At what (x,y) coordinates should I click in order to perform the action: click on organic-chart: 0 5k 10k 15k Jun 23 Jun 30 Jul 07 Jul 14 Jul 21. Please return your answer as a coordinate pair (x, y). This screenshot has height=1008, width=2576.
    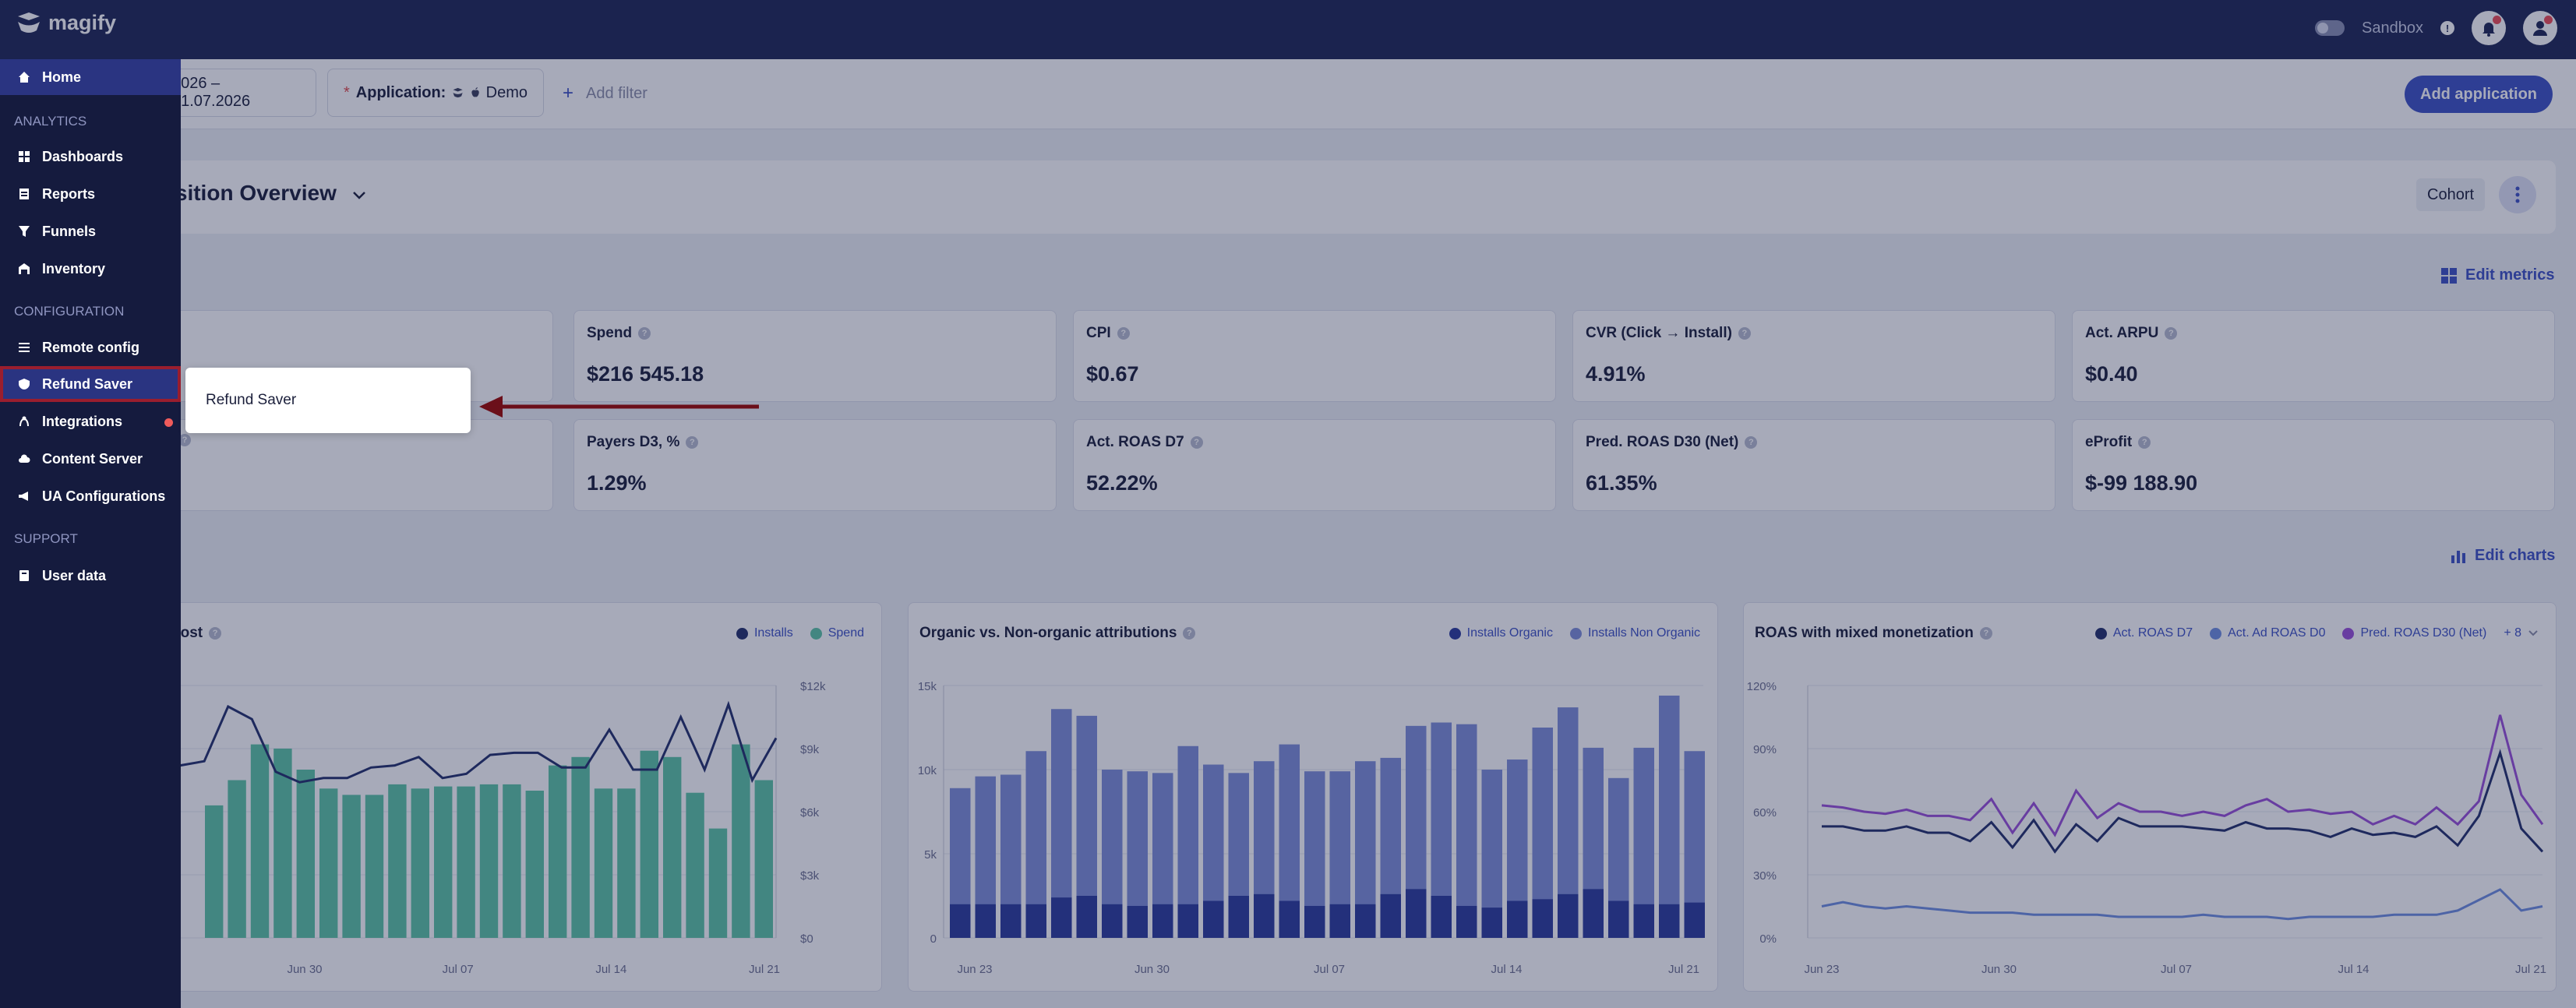
    Looking at the image, I should click on (1311, 828).